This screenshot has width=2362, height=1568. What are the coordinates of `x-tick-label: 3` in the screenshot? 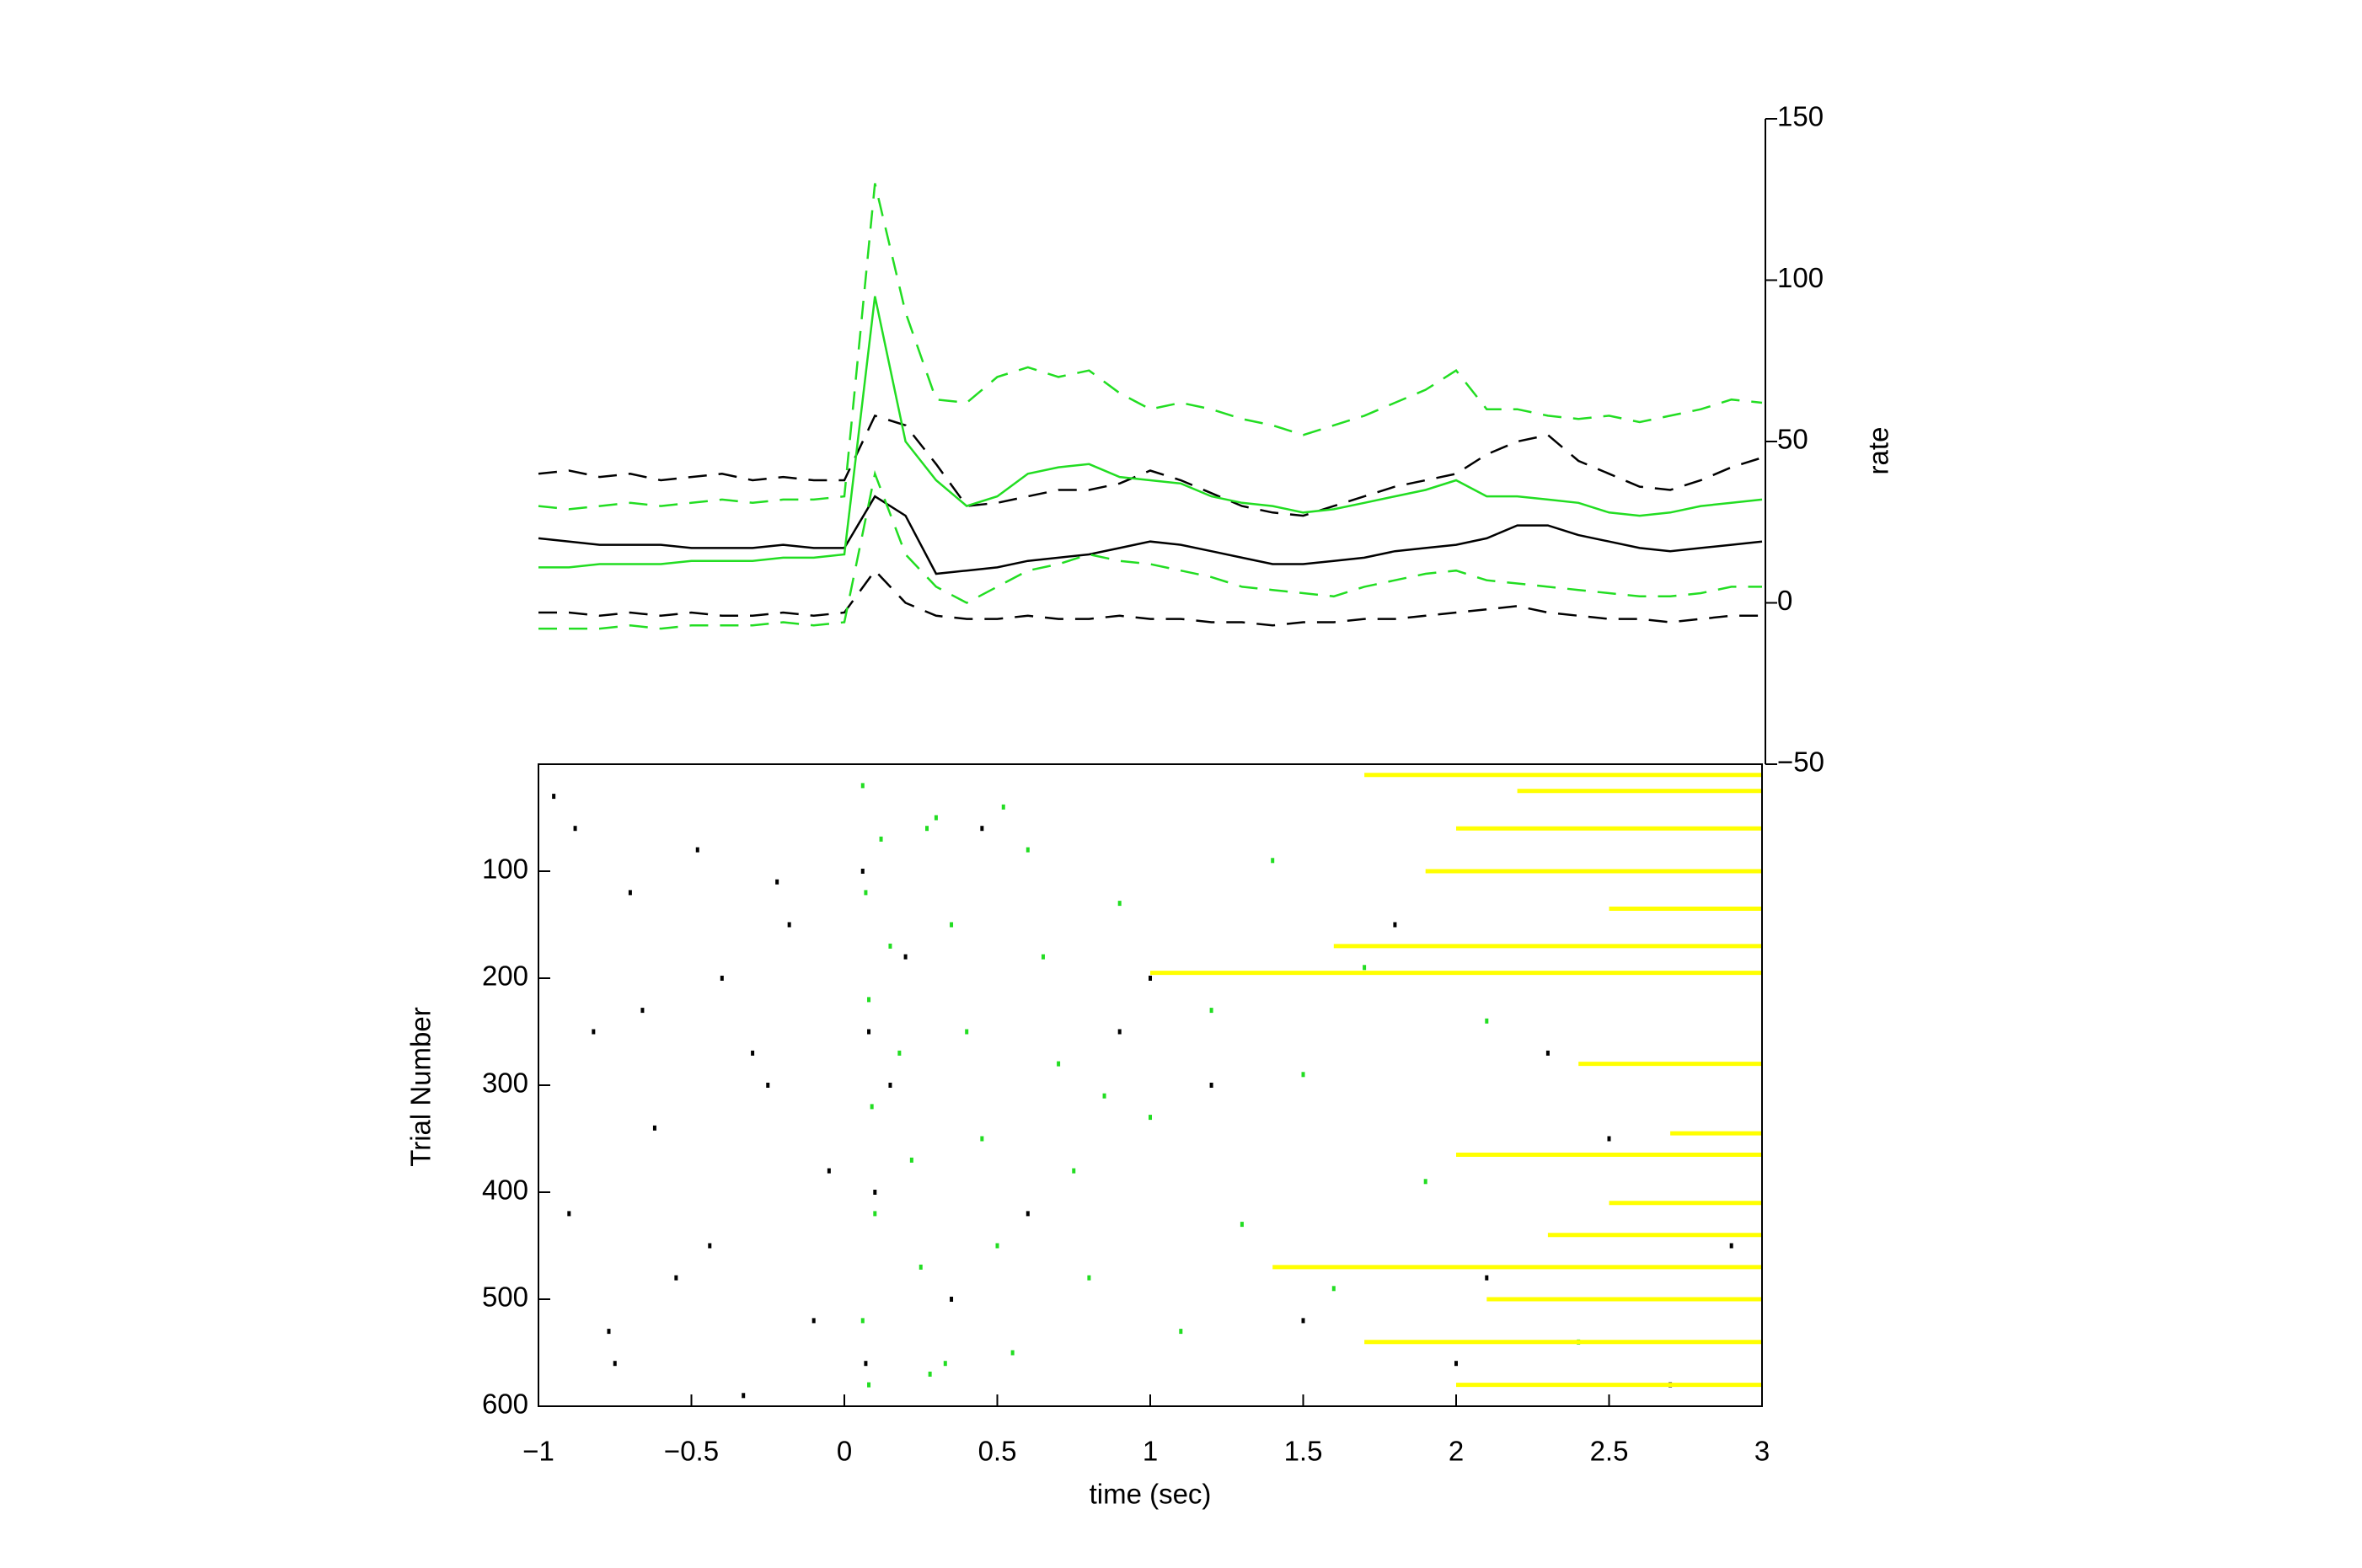 It's located at (1762, 1451).